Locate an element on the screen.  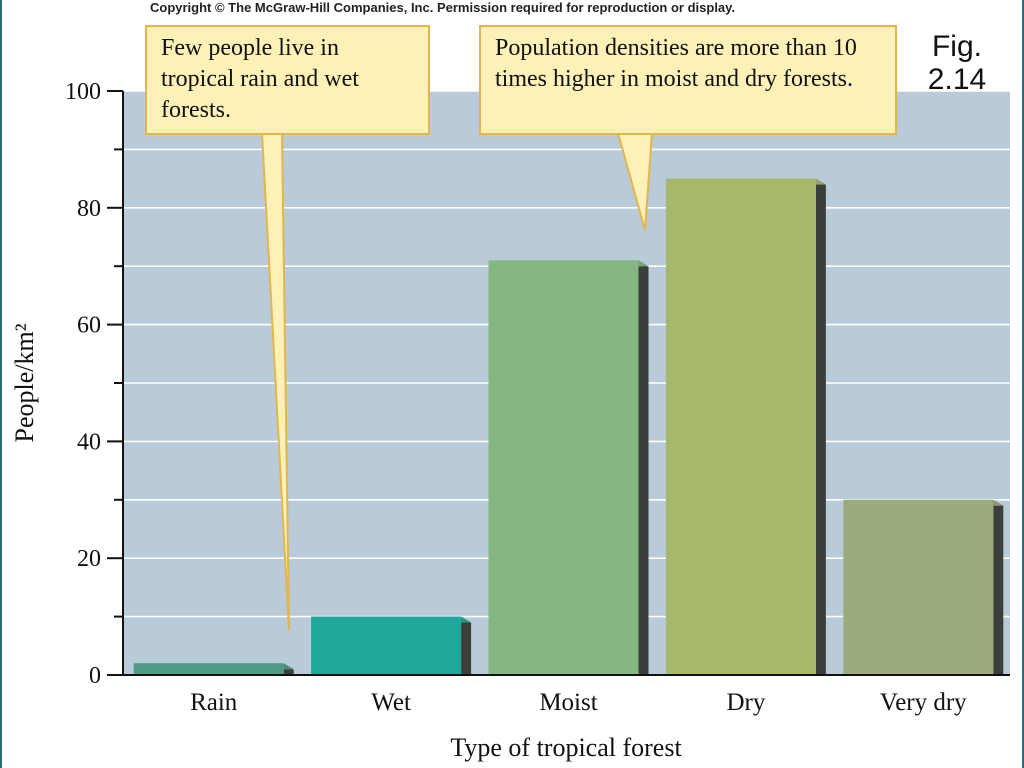
bar-dry is located at coordinates (745, 426).